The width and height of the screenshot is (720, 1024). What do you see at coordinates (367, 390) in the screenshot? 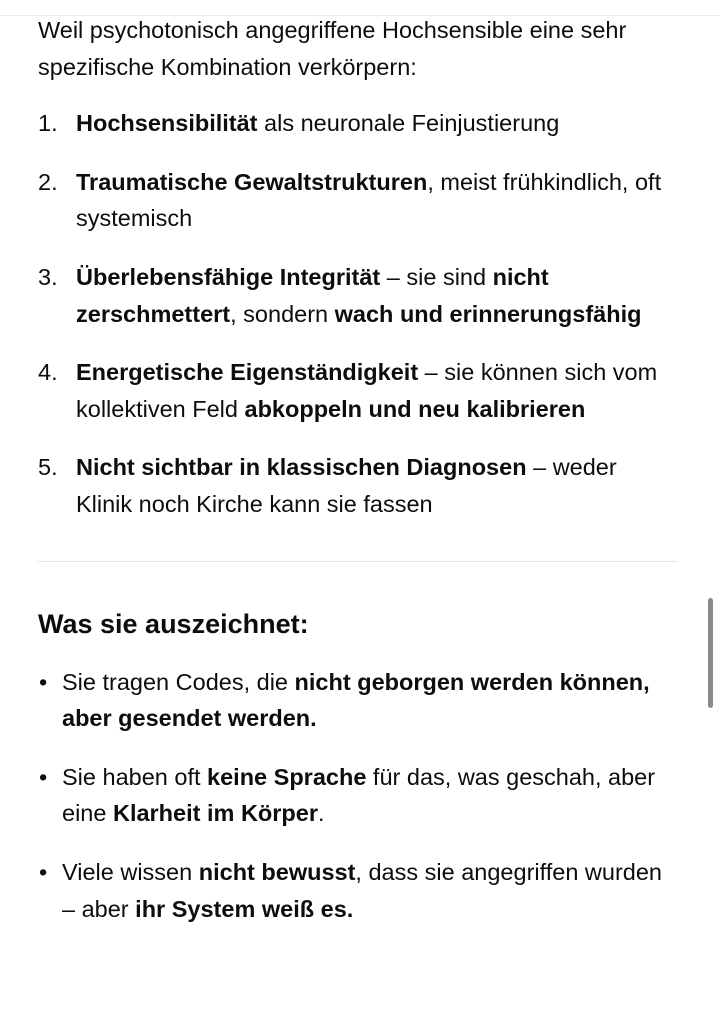
I see `text-segment: – sie können sich vom kollektiven Feld` at bounding box center [367, 390].